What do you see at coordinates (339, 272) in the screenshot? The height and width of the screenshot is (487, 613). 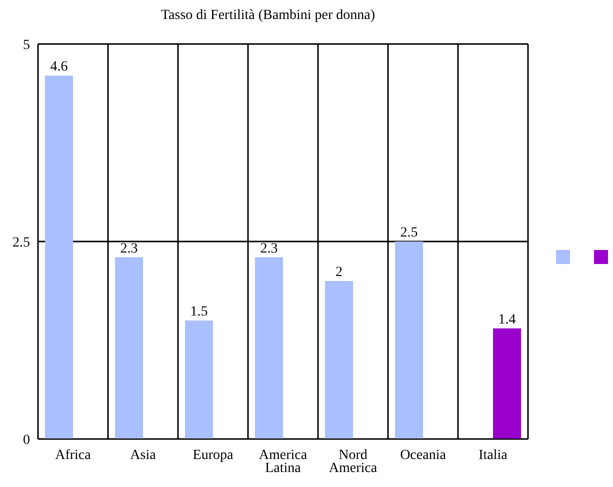 I see `data-label: 2` at bounding box center [339, 272].